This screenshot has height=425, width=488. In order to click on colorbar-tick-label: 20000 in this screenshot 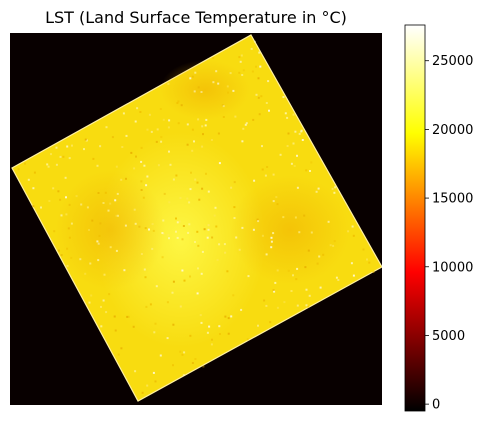, I will do `click(452, 130)`.